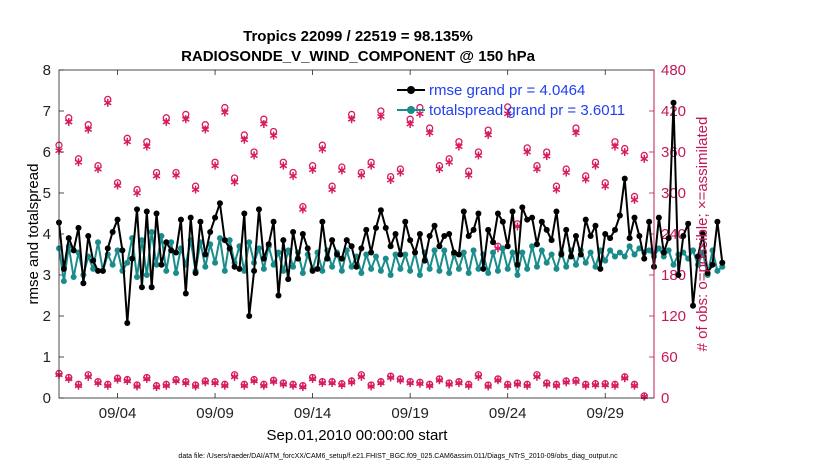 The width and height of the screenshot is (830, 470). I want to click on right-tick-label: 60, so click(669, 357).